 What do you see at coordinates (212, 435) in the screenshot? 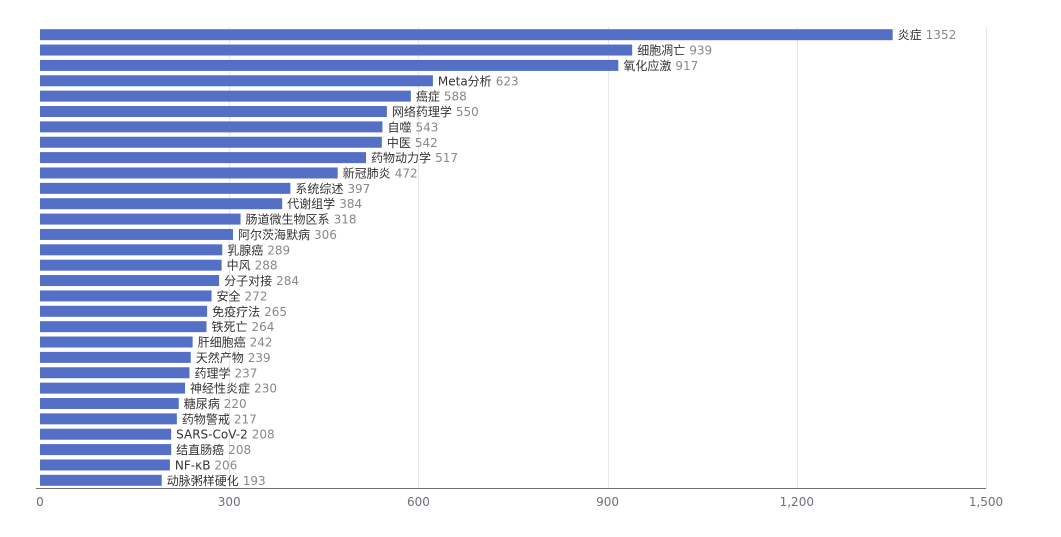
I see `bar-label-category: SARS-CoV-2` at bounding box center [212, 435].